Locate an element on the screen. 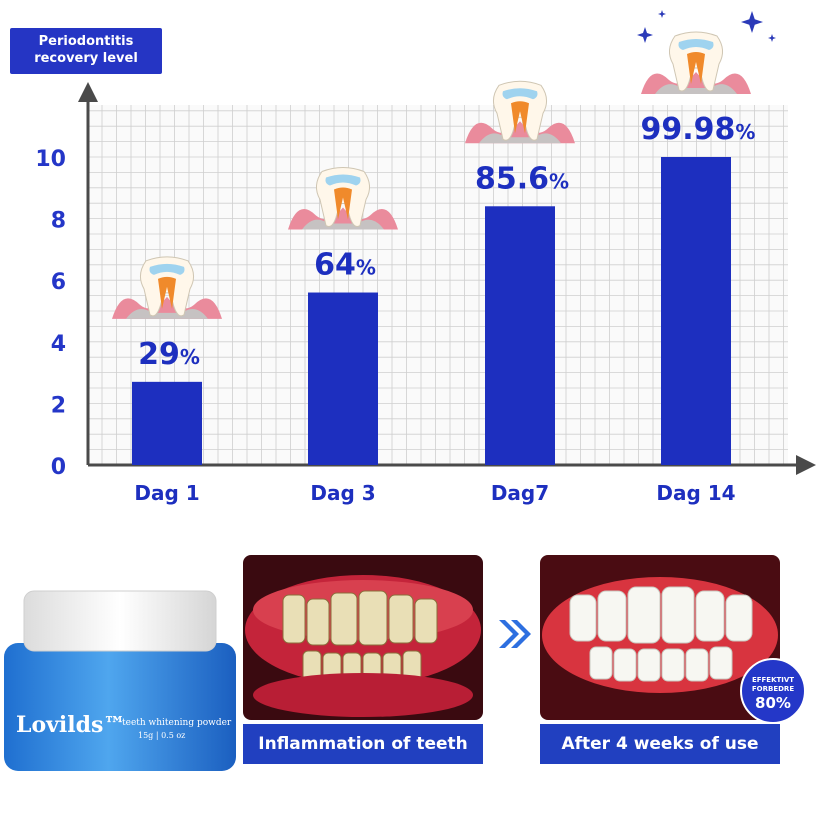 The image size is (823, 823). y-tick-label: 2 is located at coordinates (58, 405).